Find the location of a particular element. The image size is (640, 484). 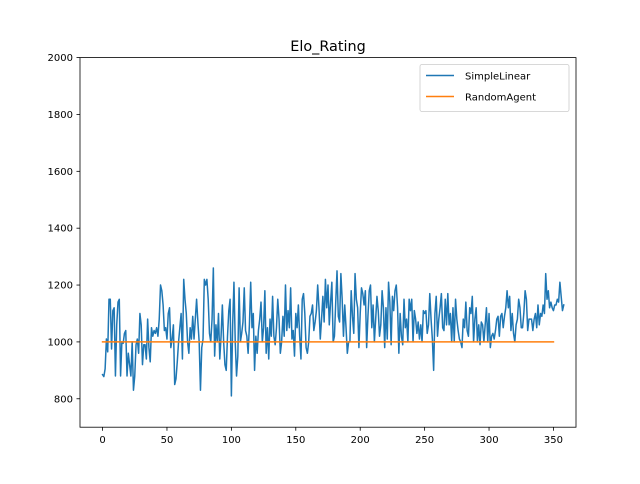

y-tick-label: 800 is located at coordinates (63, 399).